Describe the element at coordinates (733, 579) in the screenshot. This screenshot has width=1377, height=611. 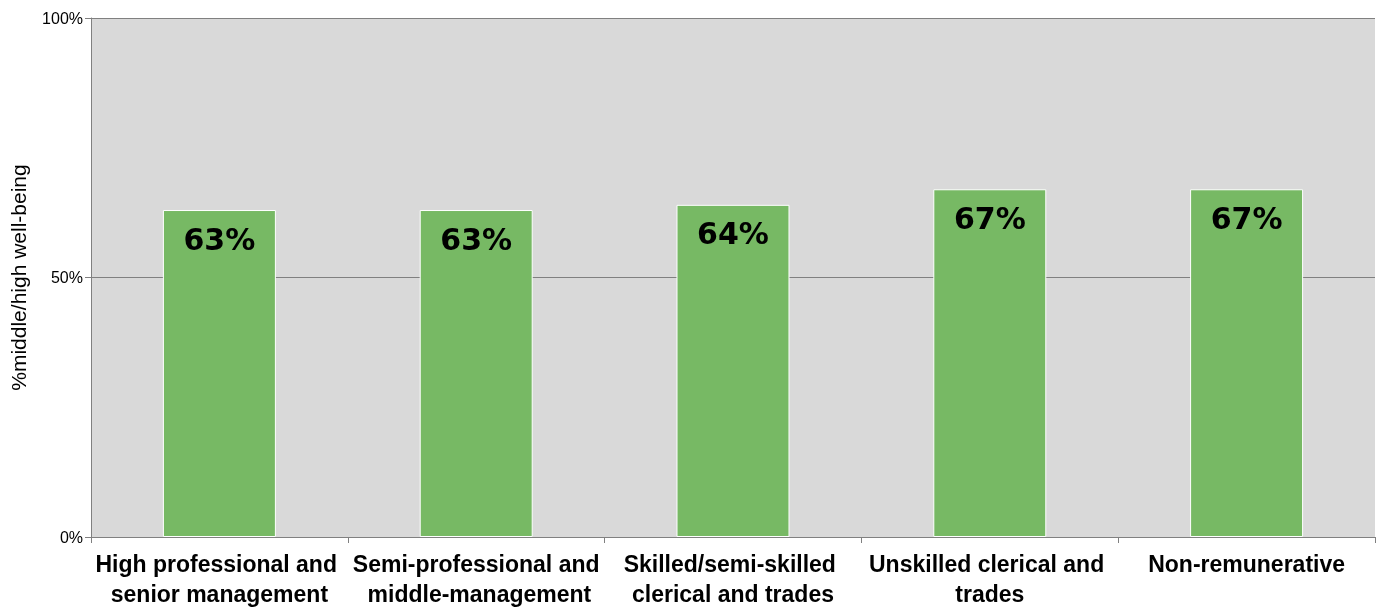
I see `x-tick-label: Skilled/semi-skilled clerical and trades` at that location.